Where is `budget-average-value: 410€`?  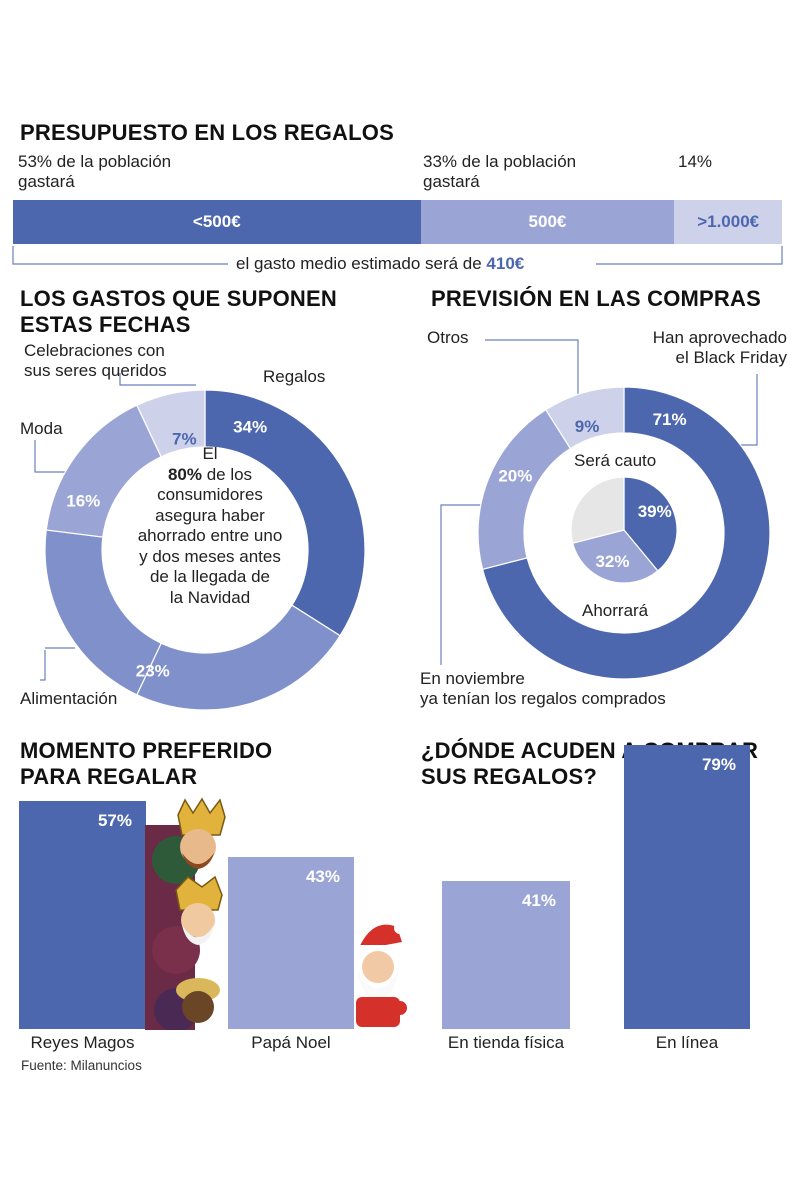 budget-average-value: 410€ is located at coordinates (505, 263).